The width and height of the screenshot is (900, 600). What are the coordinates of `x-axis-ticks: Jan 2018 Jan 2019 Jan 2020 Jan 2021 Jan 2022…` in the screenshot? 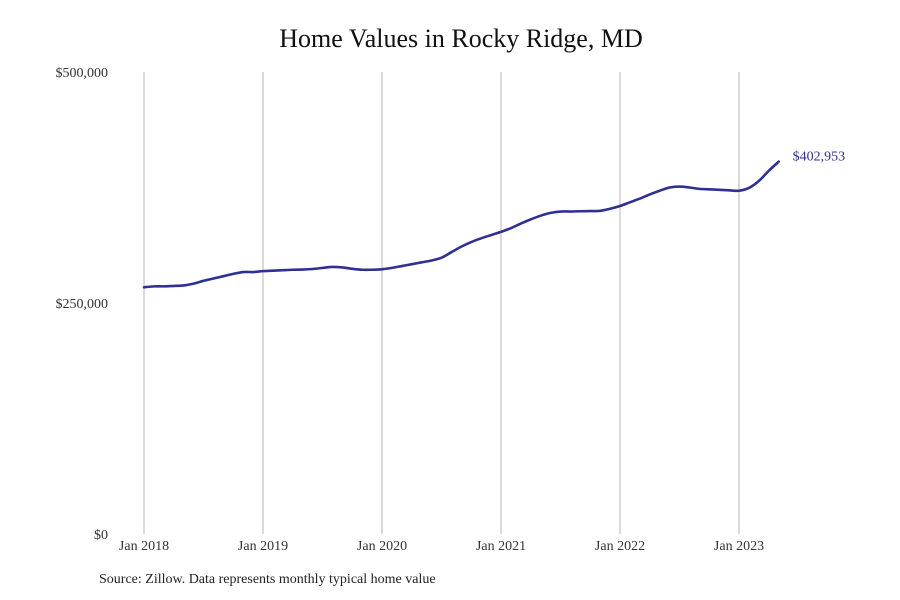 It's located at (441, 546).